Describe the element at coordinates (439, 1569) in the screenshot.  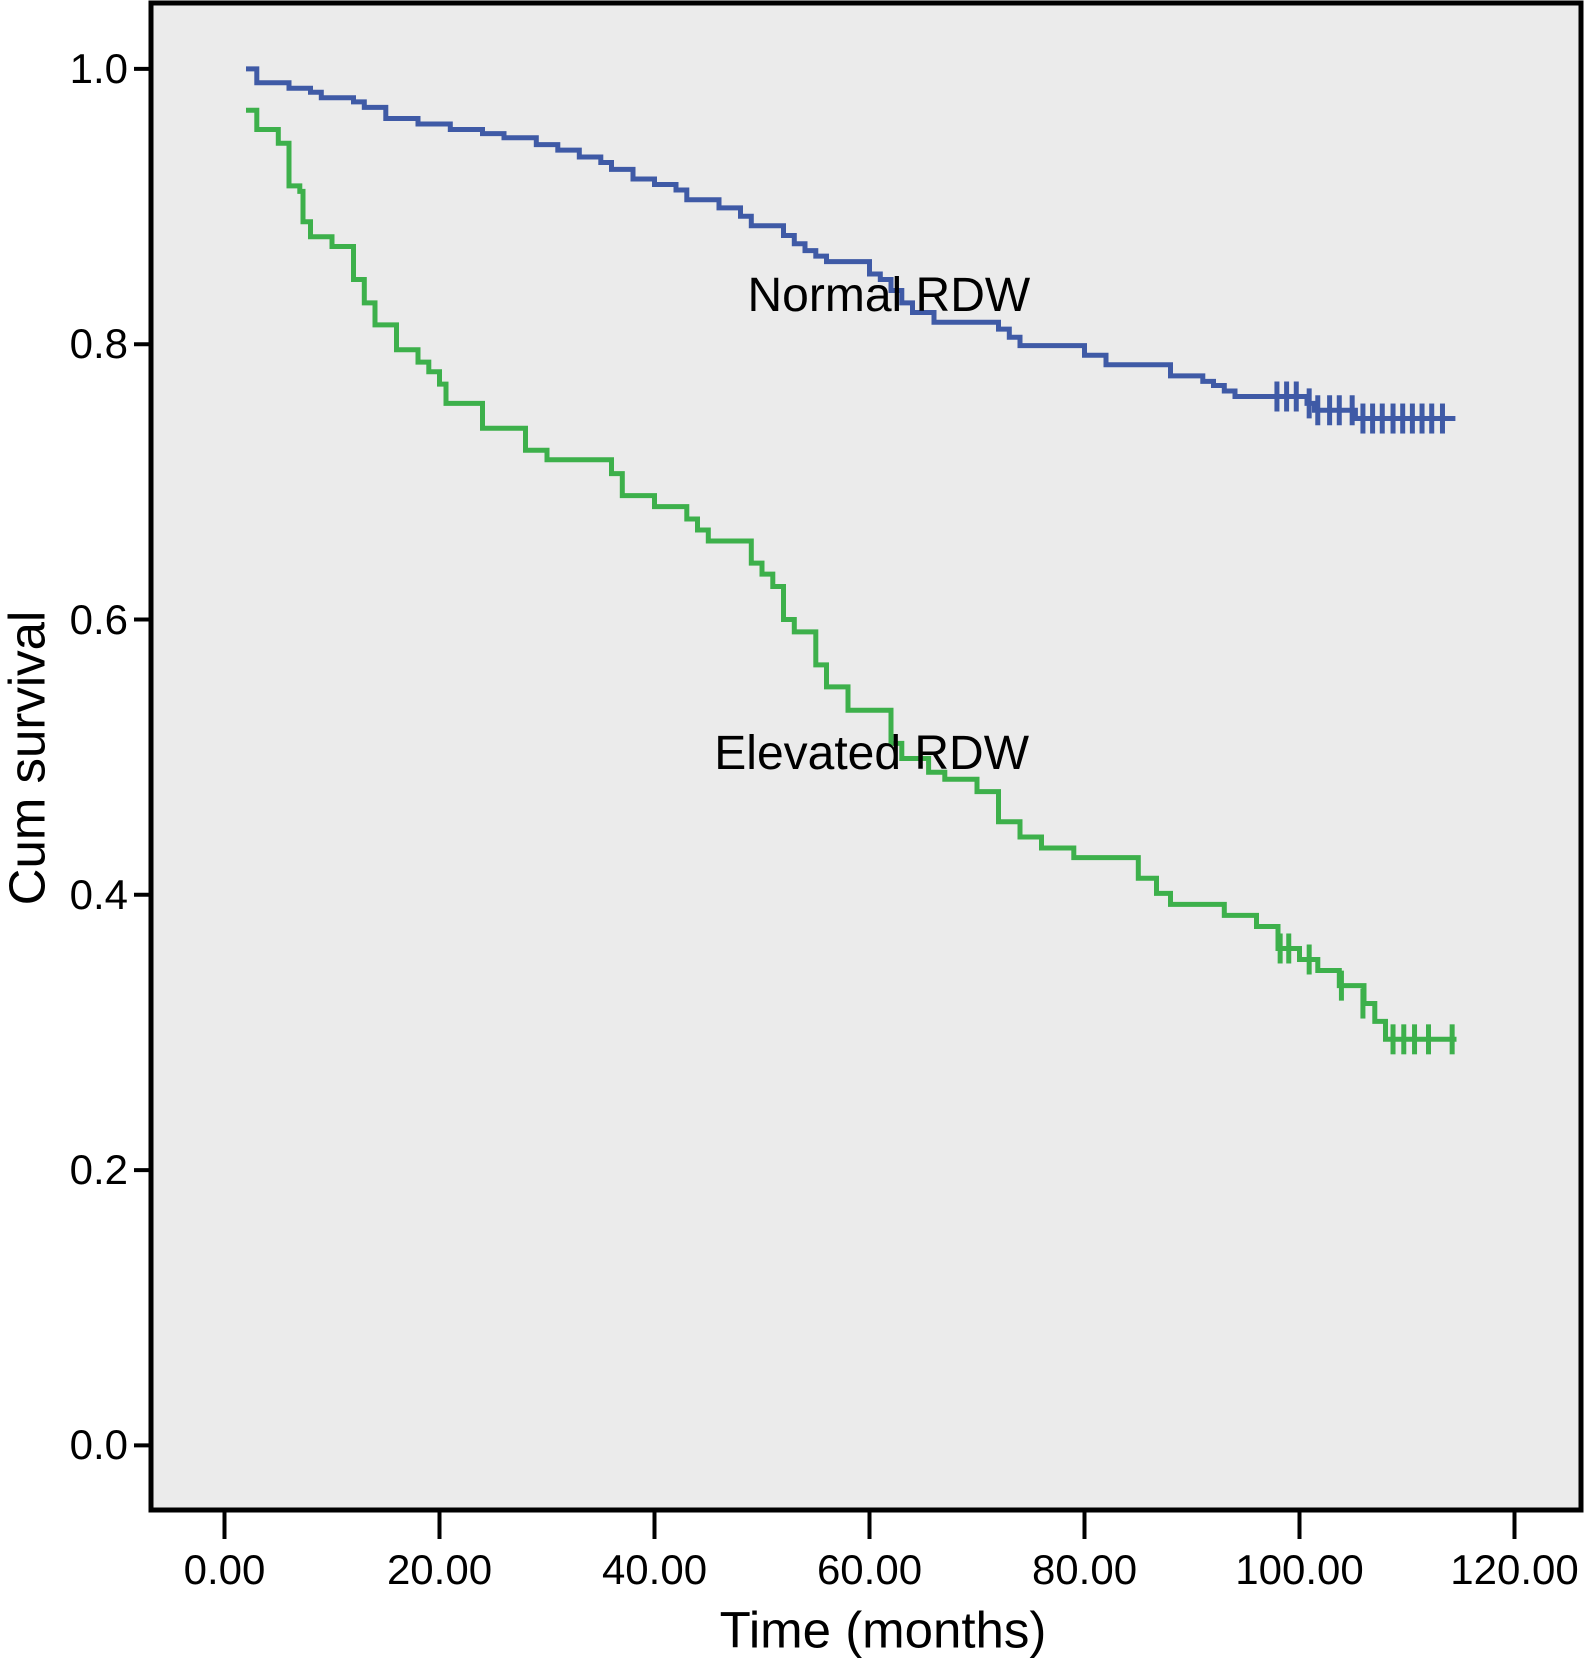
I see `x-tick-label: 20.00` at that location.